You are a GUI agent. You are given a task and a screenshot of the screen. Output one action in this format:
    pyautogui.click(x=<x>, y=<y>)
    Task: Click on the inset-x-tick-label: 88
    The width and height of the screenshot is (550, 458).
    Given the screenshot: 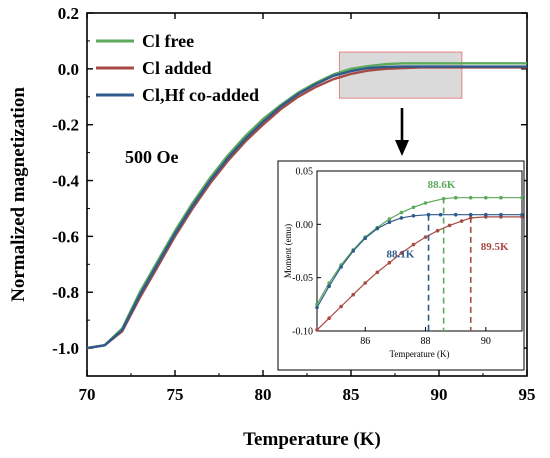 What is the action you would take?
    pyautogui.click(x=426, y=341)
    